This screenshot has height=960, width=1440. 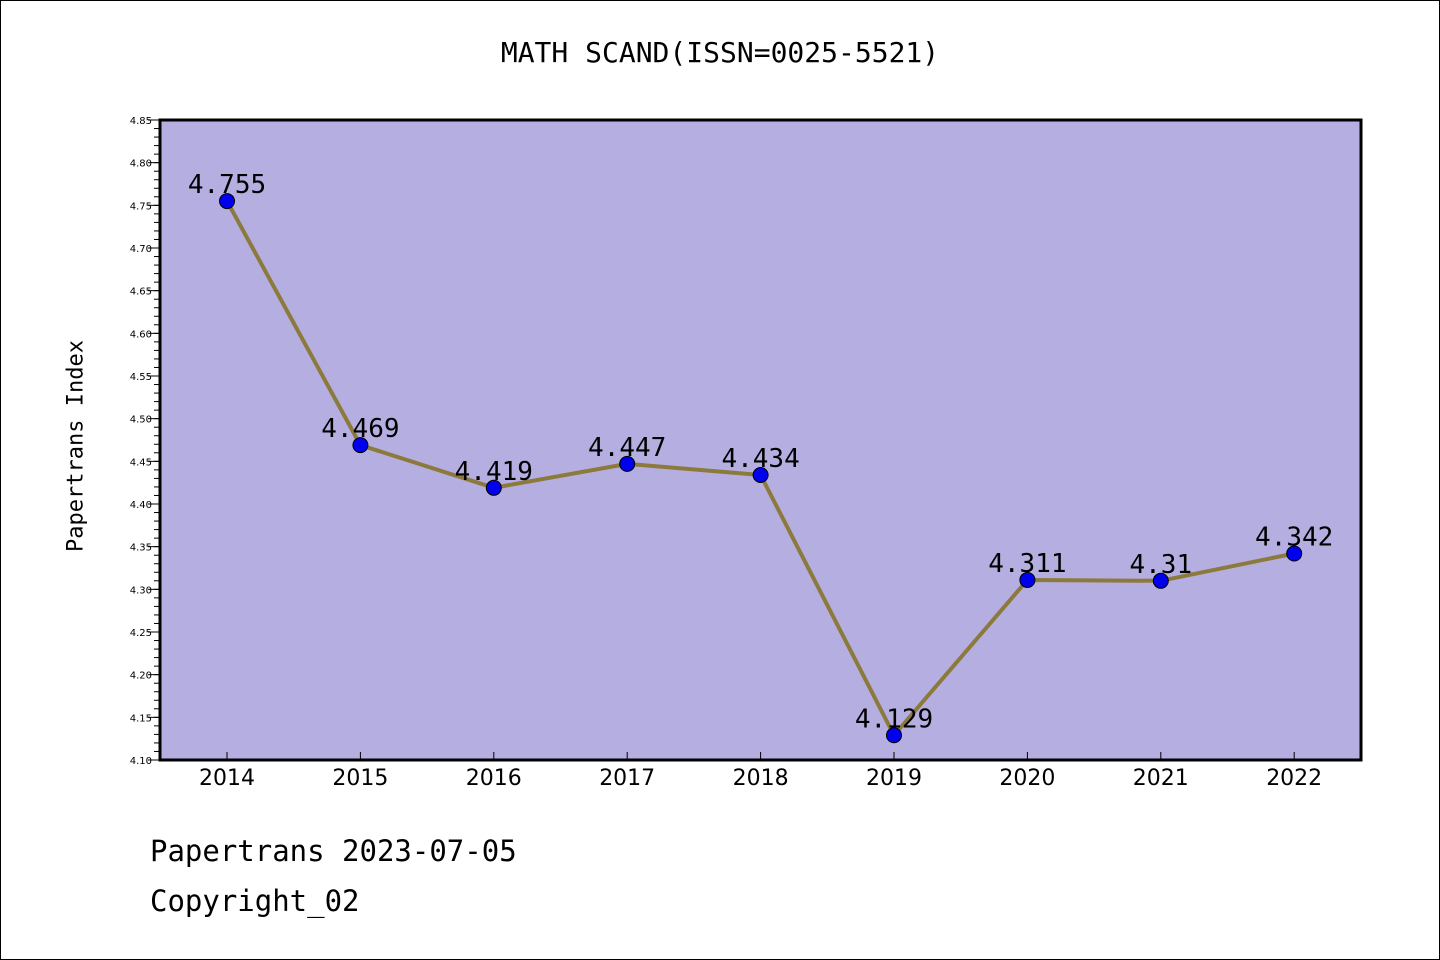 I want to click on data-label: 4.342, so click(x=1294, y=537).